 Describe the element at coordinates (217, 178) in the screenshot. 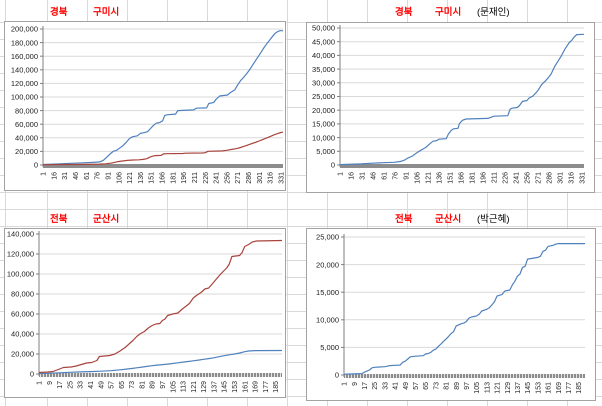

I see `x-axis-label: 241` at that location.